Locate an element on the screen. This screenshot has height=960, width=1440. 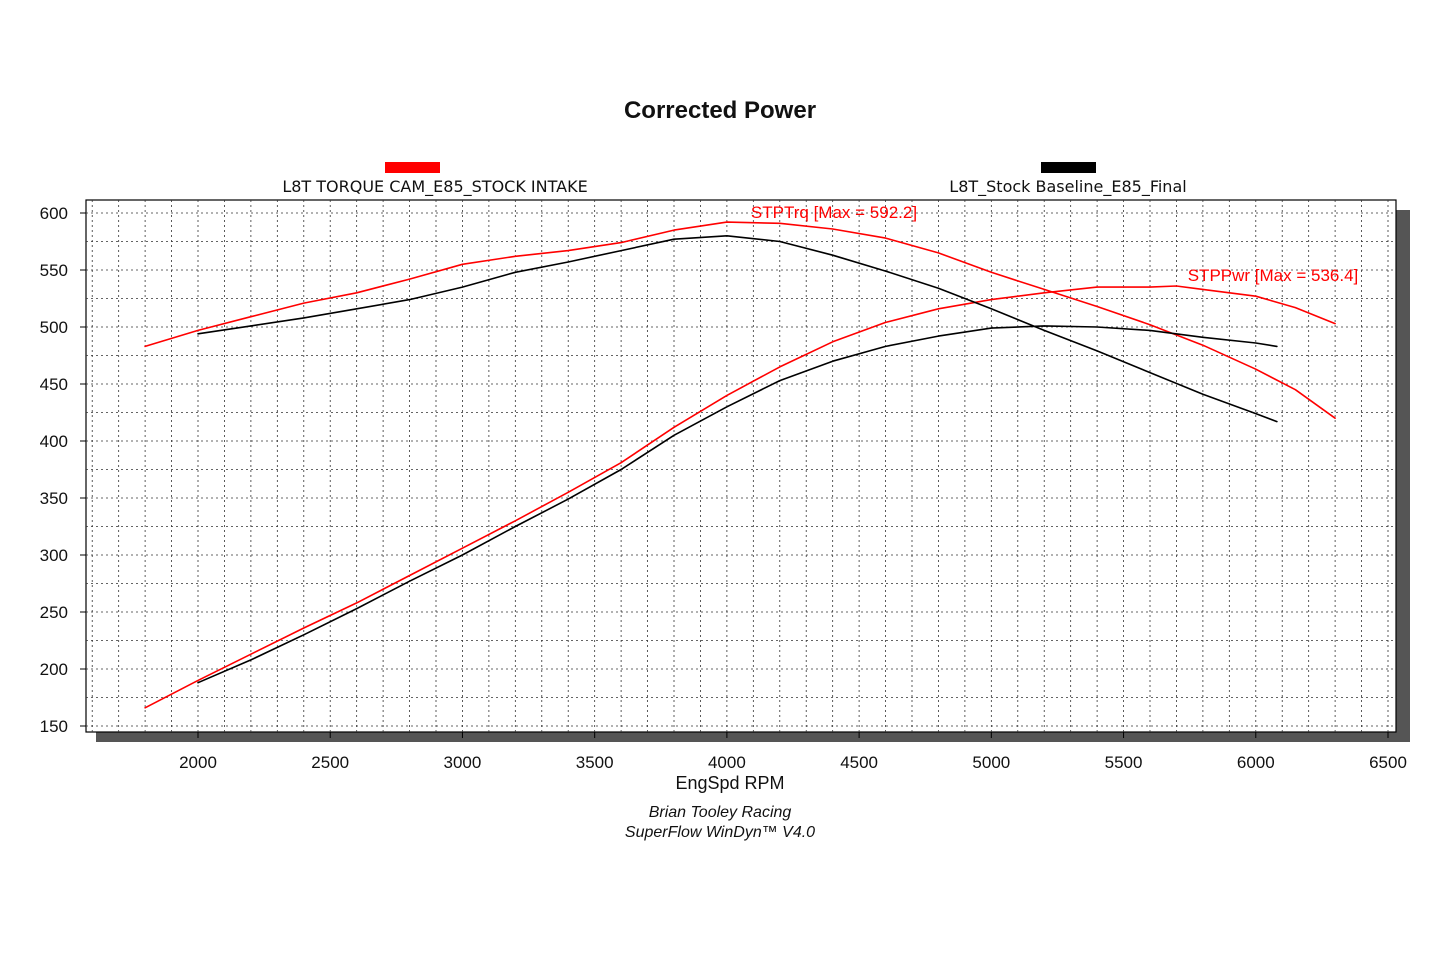
footer-company: Brian Tooley Racing is located at coordinates (720, 812).